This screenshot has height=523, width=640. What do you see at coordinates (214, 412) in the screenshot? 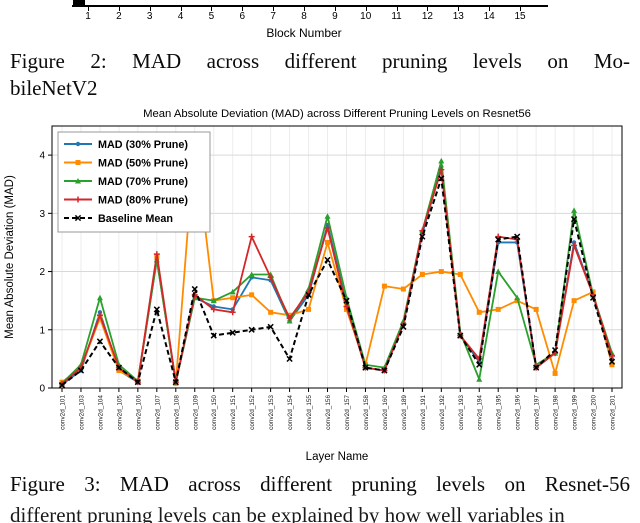
I see `svg-text: conv2d_150` at bounding box center [214, 412].